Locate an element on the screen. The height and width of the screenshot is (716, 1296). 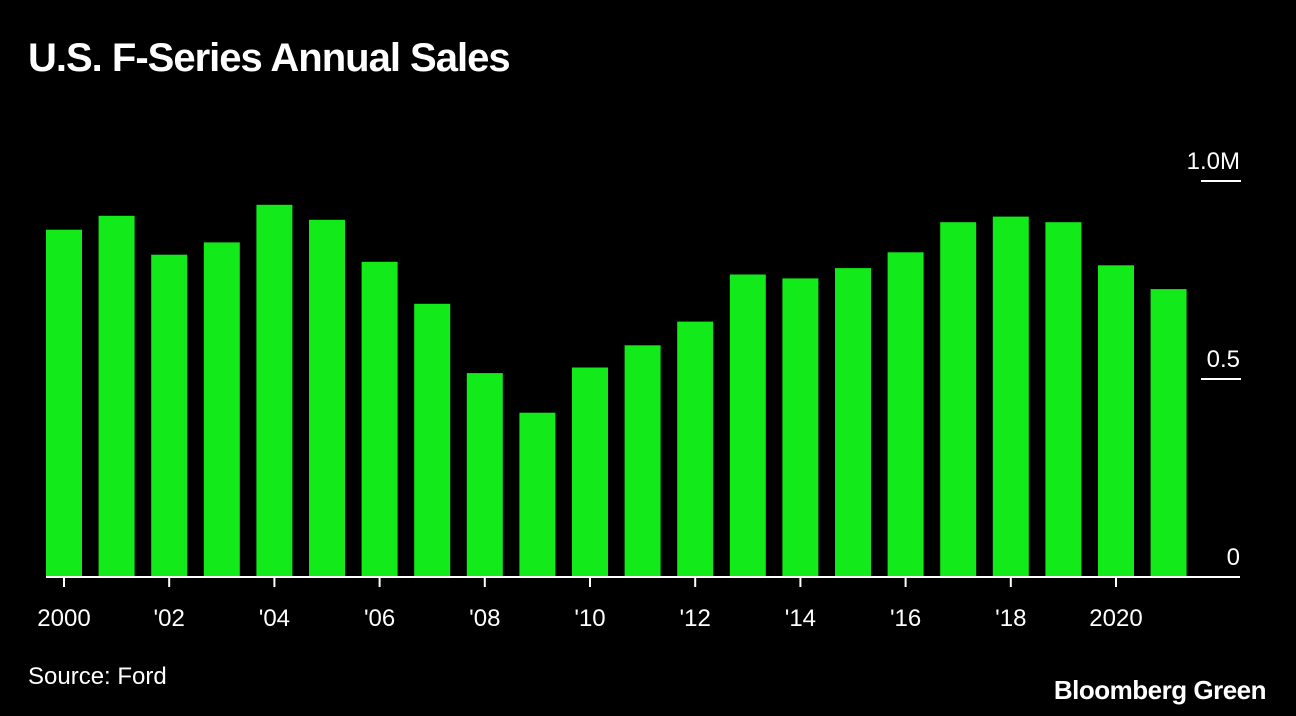
bar-2007 is located at coordinates (432, 440).